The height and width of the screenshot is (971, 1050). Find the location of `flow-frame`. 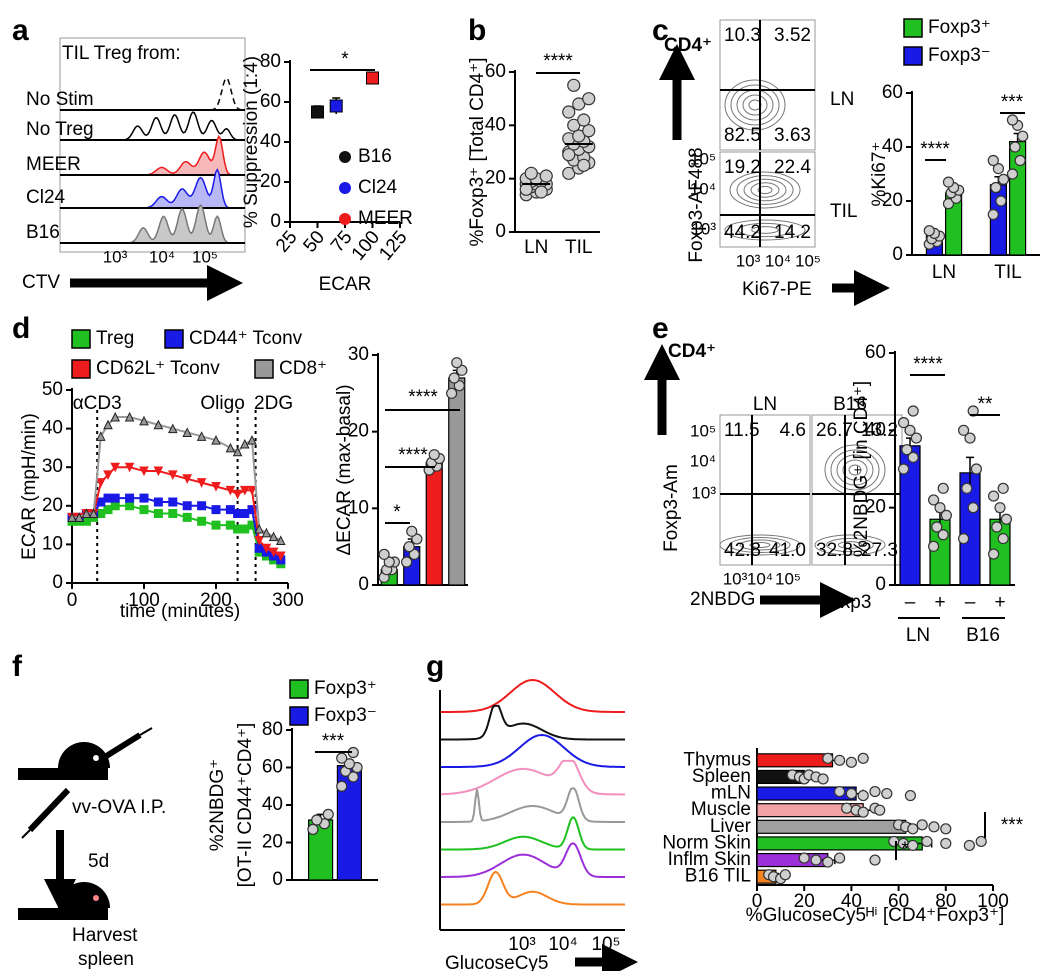

flow-frame is located at coordinates (765, 490).